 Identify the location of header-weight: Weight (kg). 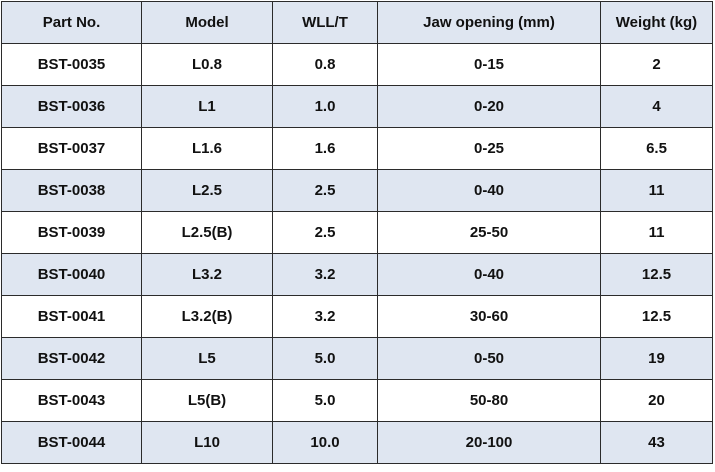
(656, 22).